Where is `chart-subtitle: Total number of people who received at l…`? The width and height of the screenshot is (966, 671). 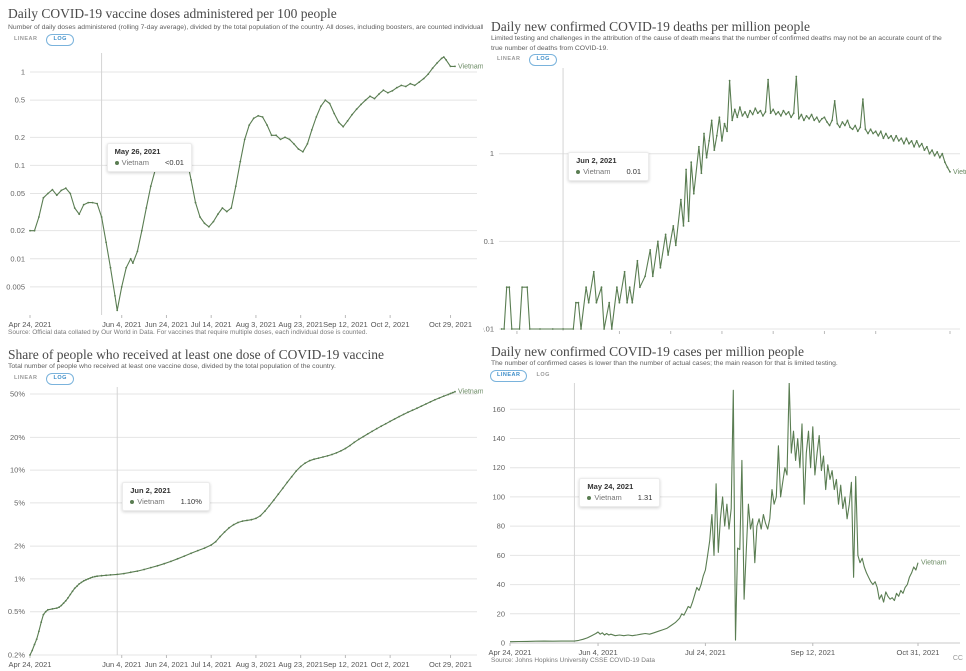
chart-subtitle: Total number of people who received at l… is located at coordinates (172, 366).